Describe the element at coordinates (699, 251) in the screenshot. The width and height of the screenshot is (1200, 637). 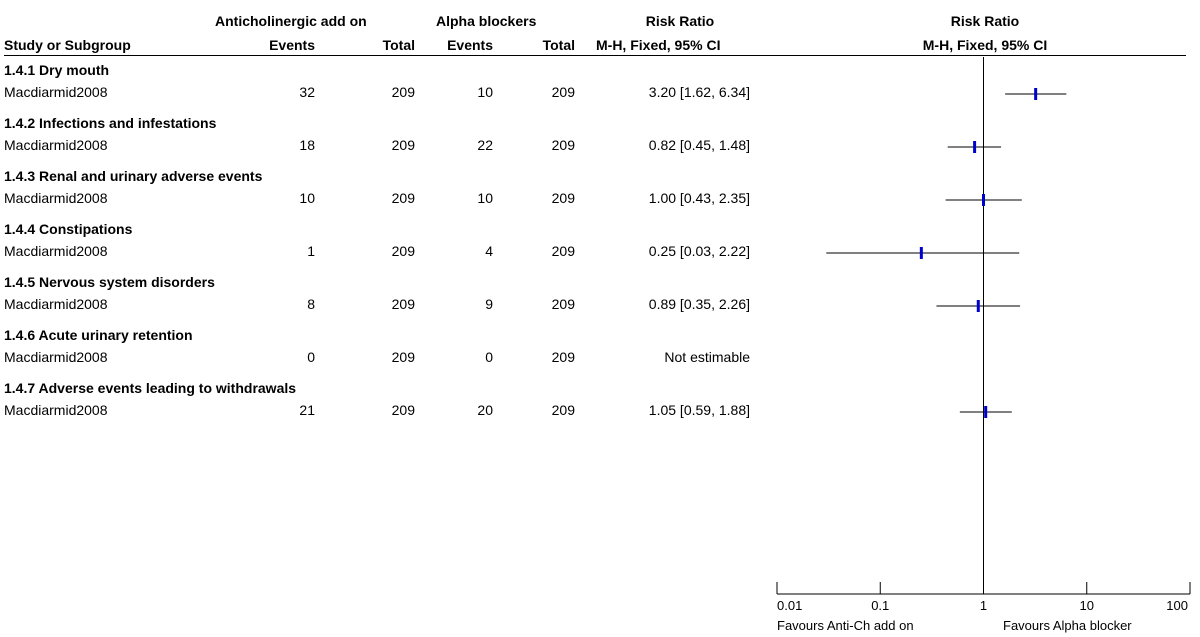
I see `risk-ratio-value: 0.25 [0.03, 2.22]` at that location.